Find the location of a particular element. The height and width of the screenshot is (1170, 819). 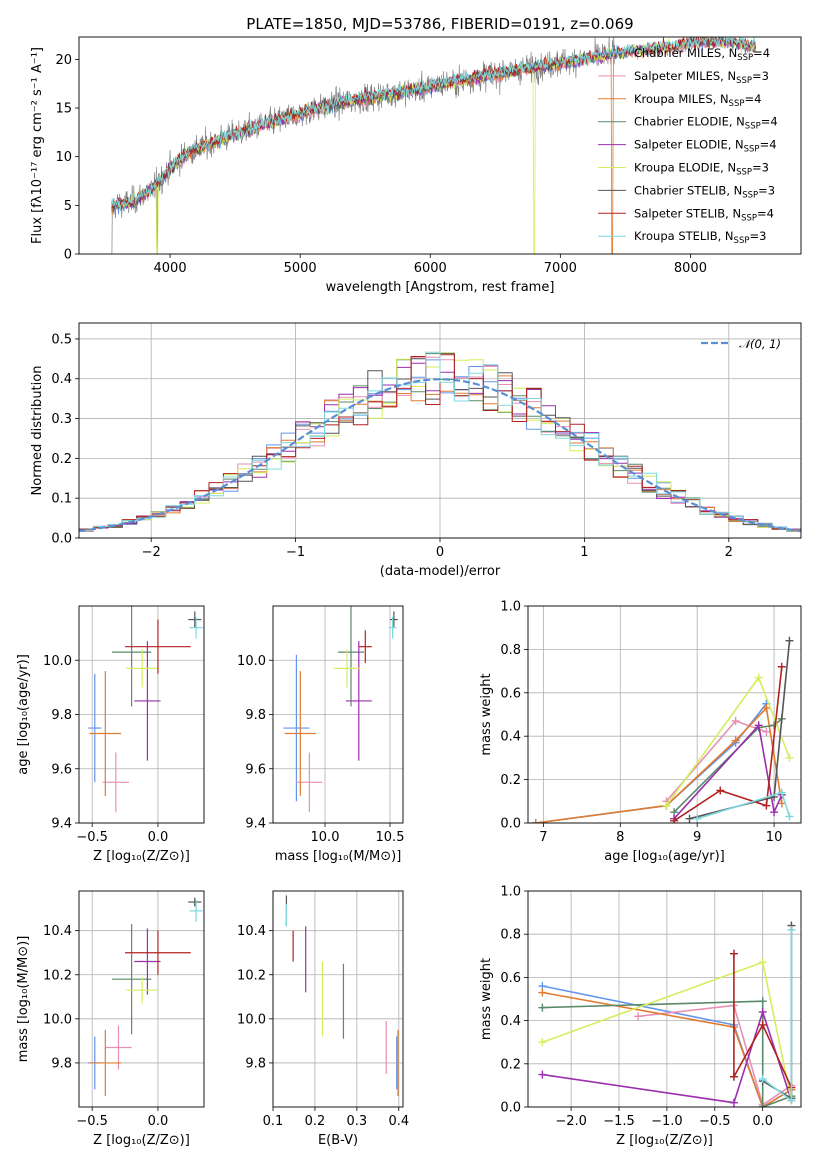

x-axis-label: wavelength [Angstrom, rest frame] is located at coordinates (440, 287).